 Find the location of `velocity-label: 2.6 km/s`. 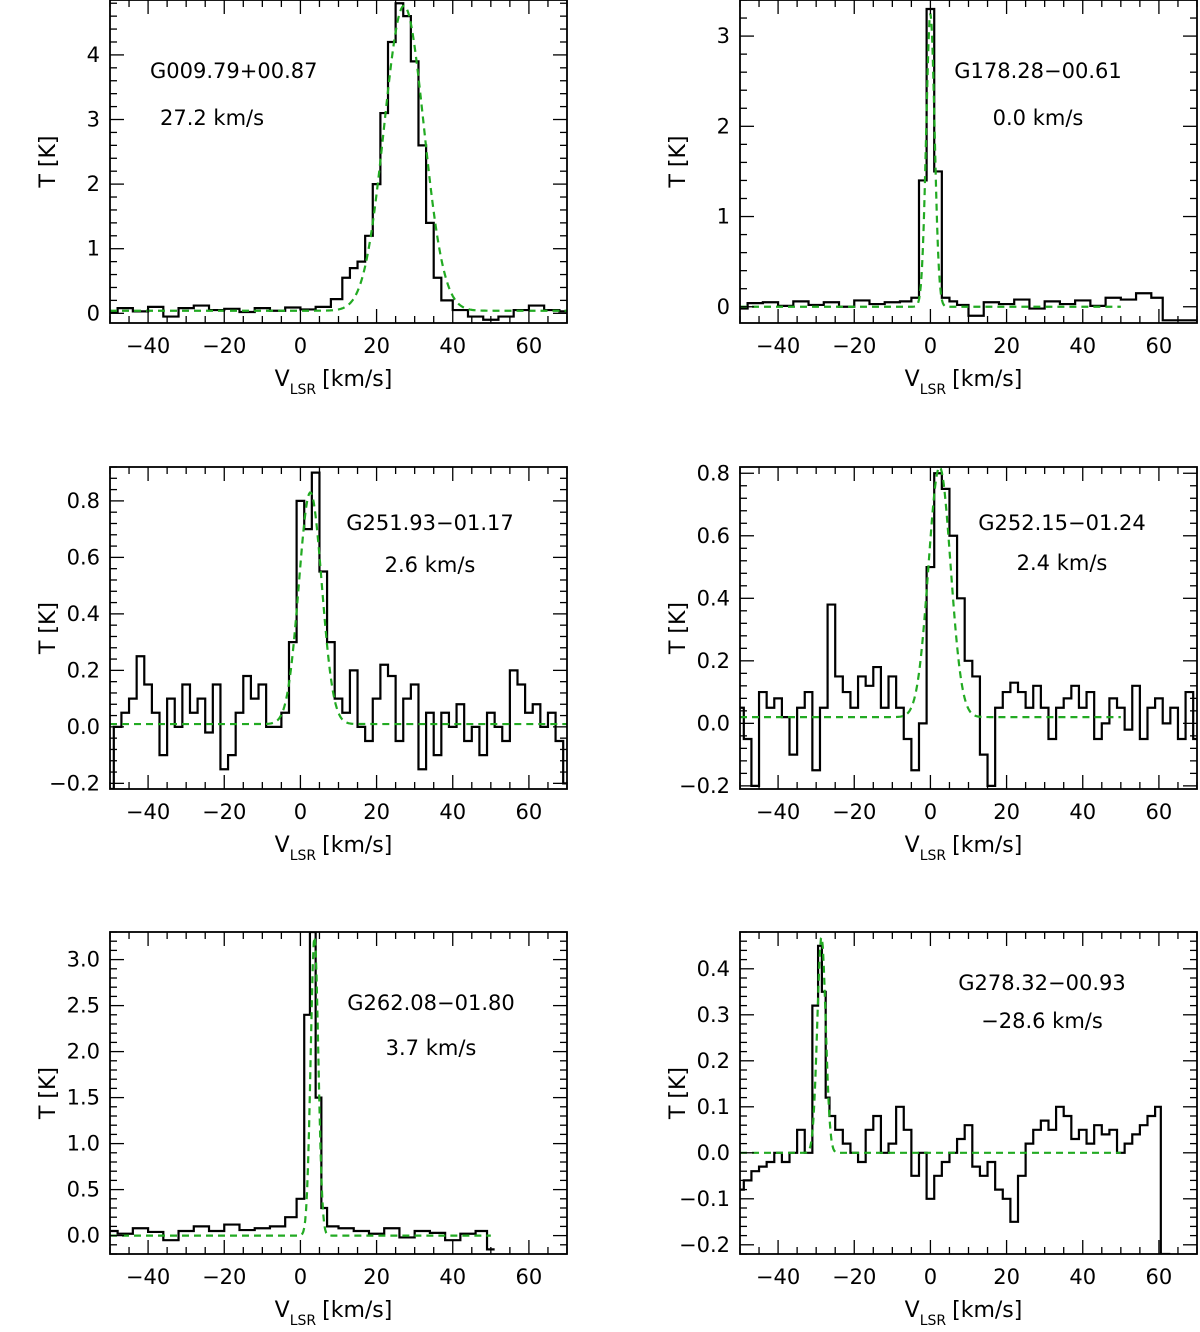

velocity-label: 2.6 km/s is located at coordinates (430, 565).